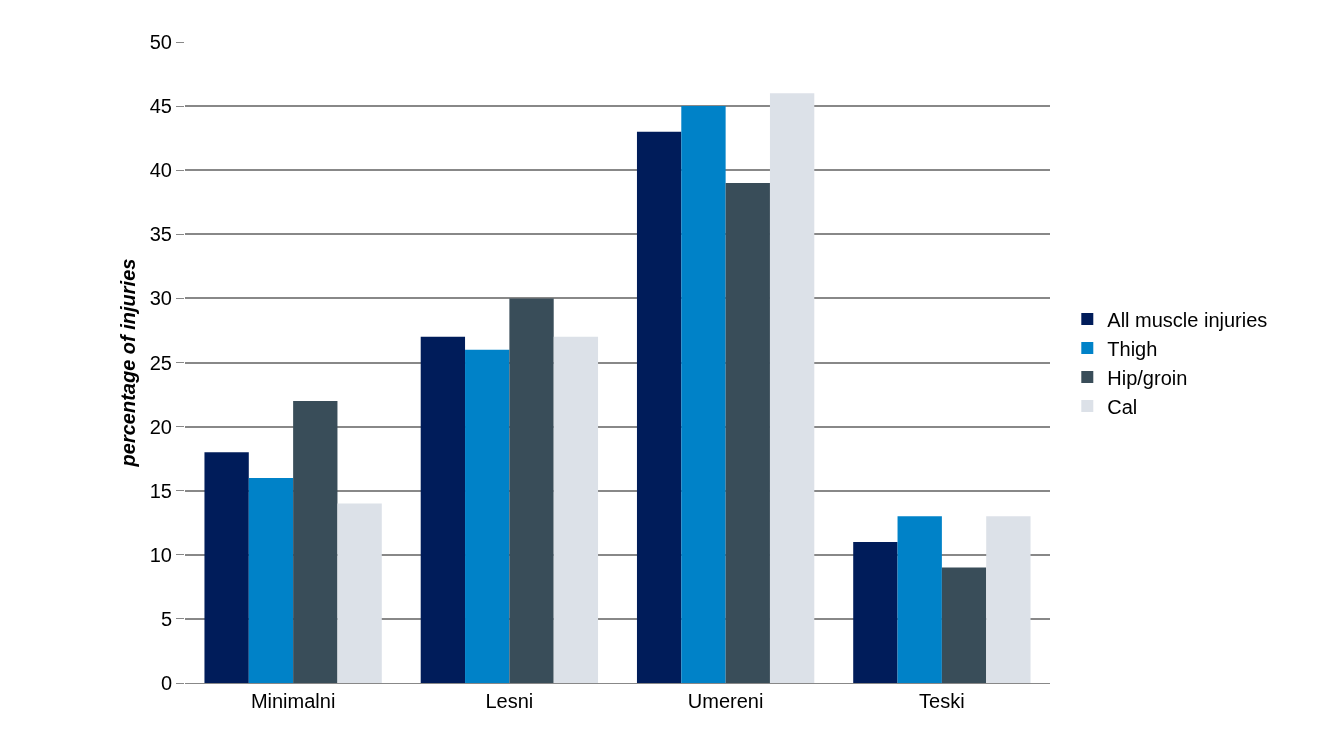  What do you see at coordinates (128, 363) in the screenshot?
I see `y-axis-title: percentage of injuries` at bounding box center [128, 363].